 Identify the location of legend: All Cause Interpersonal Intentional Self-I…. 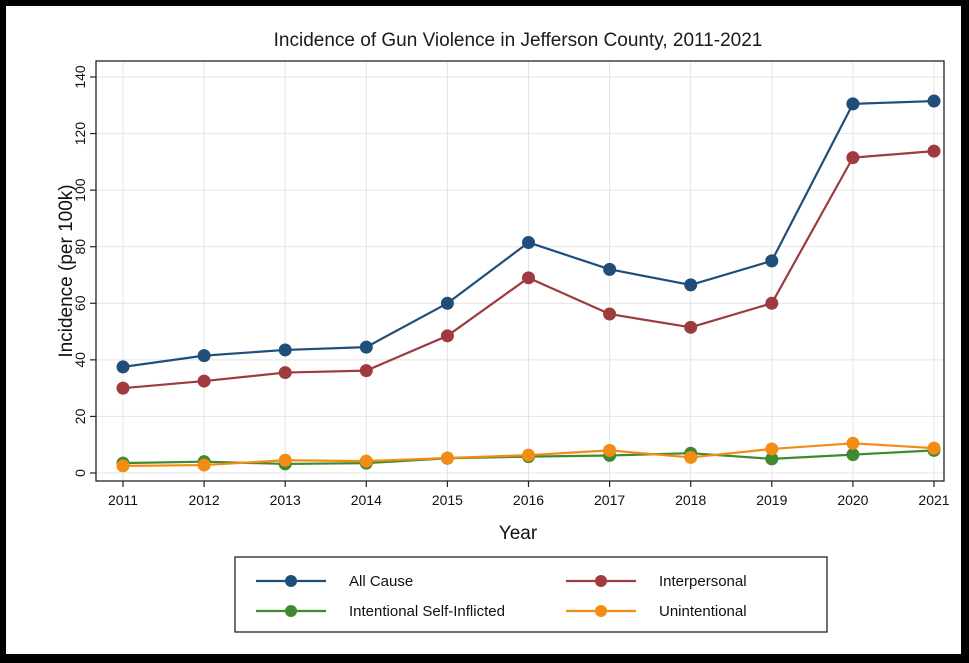
(531, 594).